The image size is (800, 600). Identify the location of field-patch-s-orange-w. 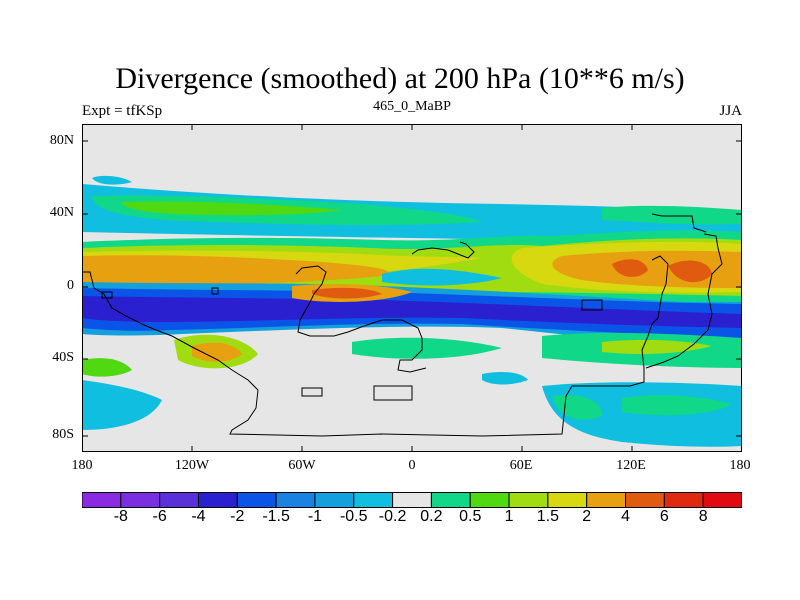
(217, 352).